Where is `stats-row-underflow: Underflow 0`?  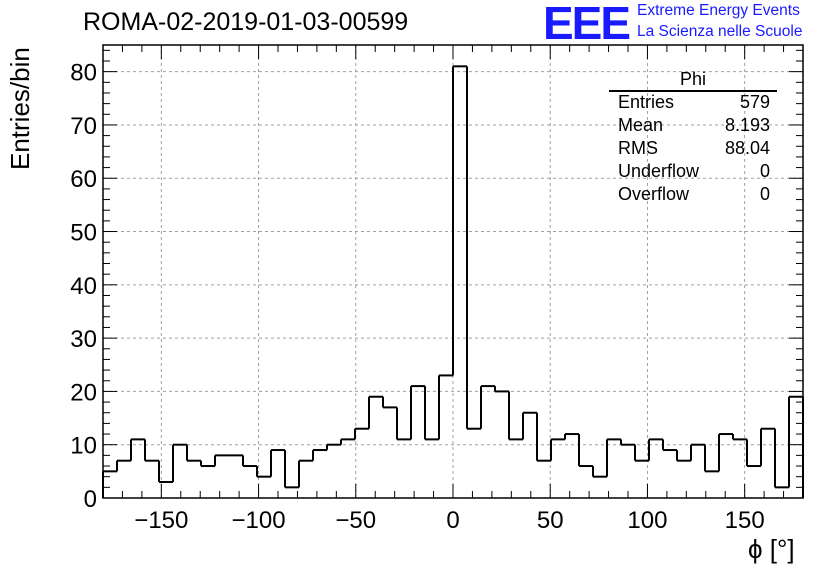 stats-row-underflow: Underflow 0 is located at coordinates (694, 172).